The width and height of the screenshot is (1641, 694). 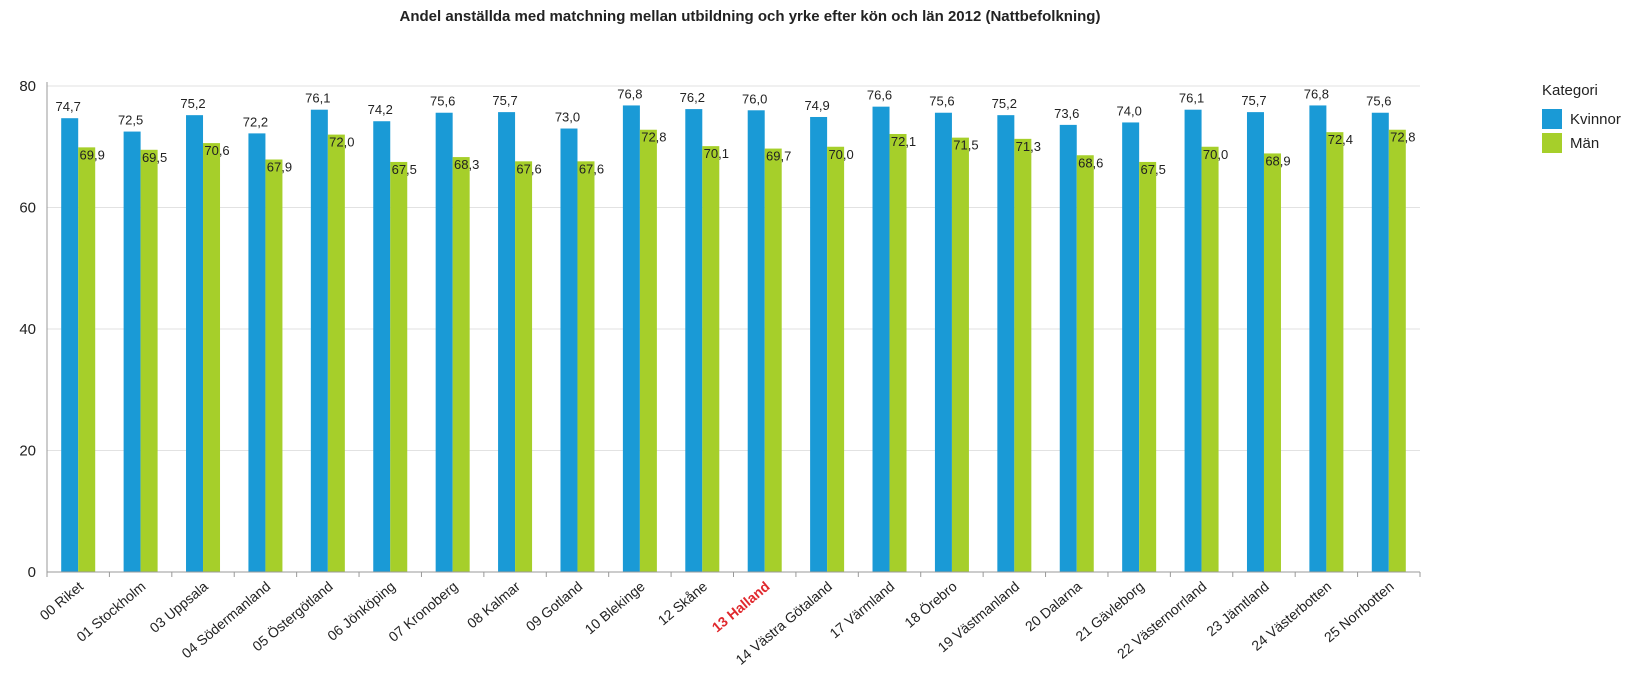 What do you see at coordinates (930, 604) in the screenshot?
I see `x-tick-label: 18 Örebro` at bounding box center [930, 604].